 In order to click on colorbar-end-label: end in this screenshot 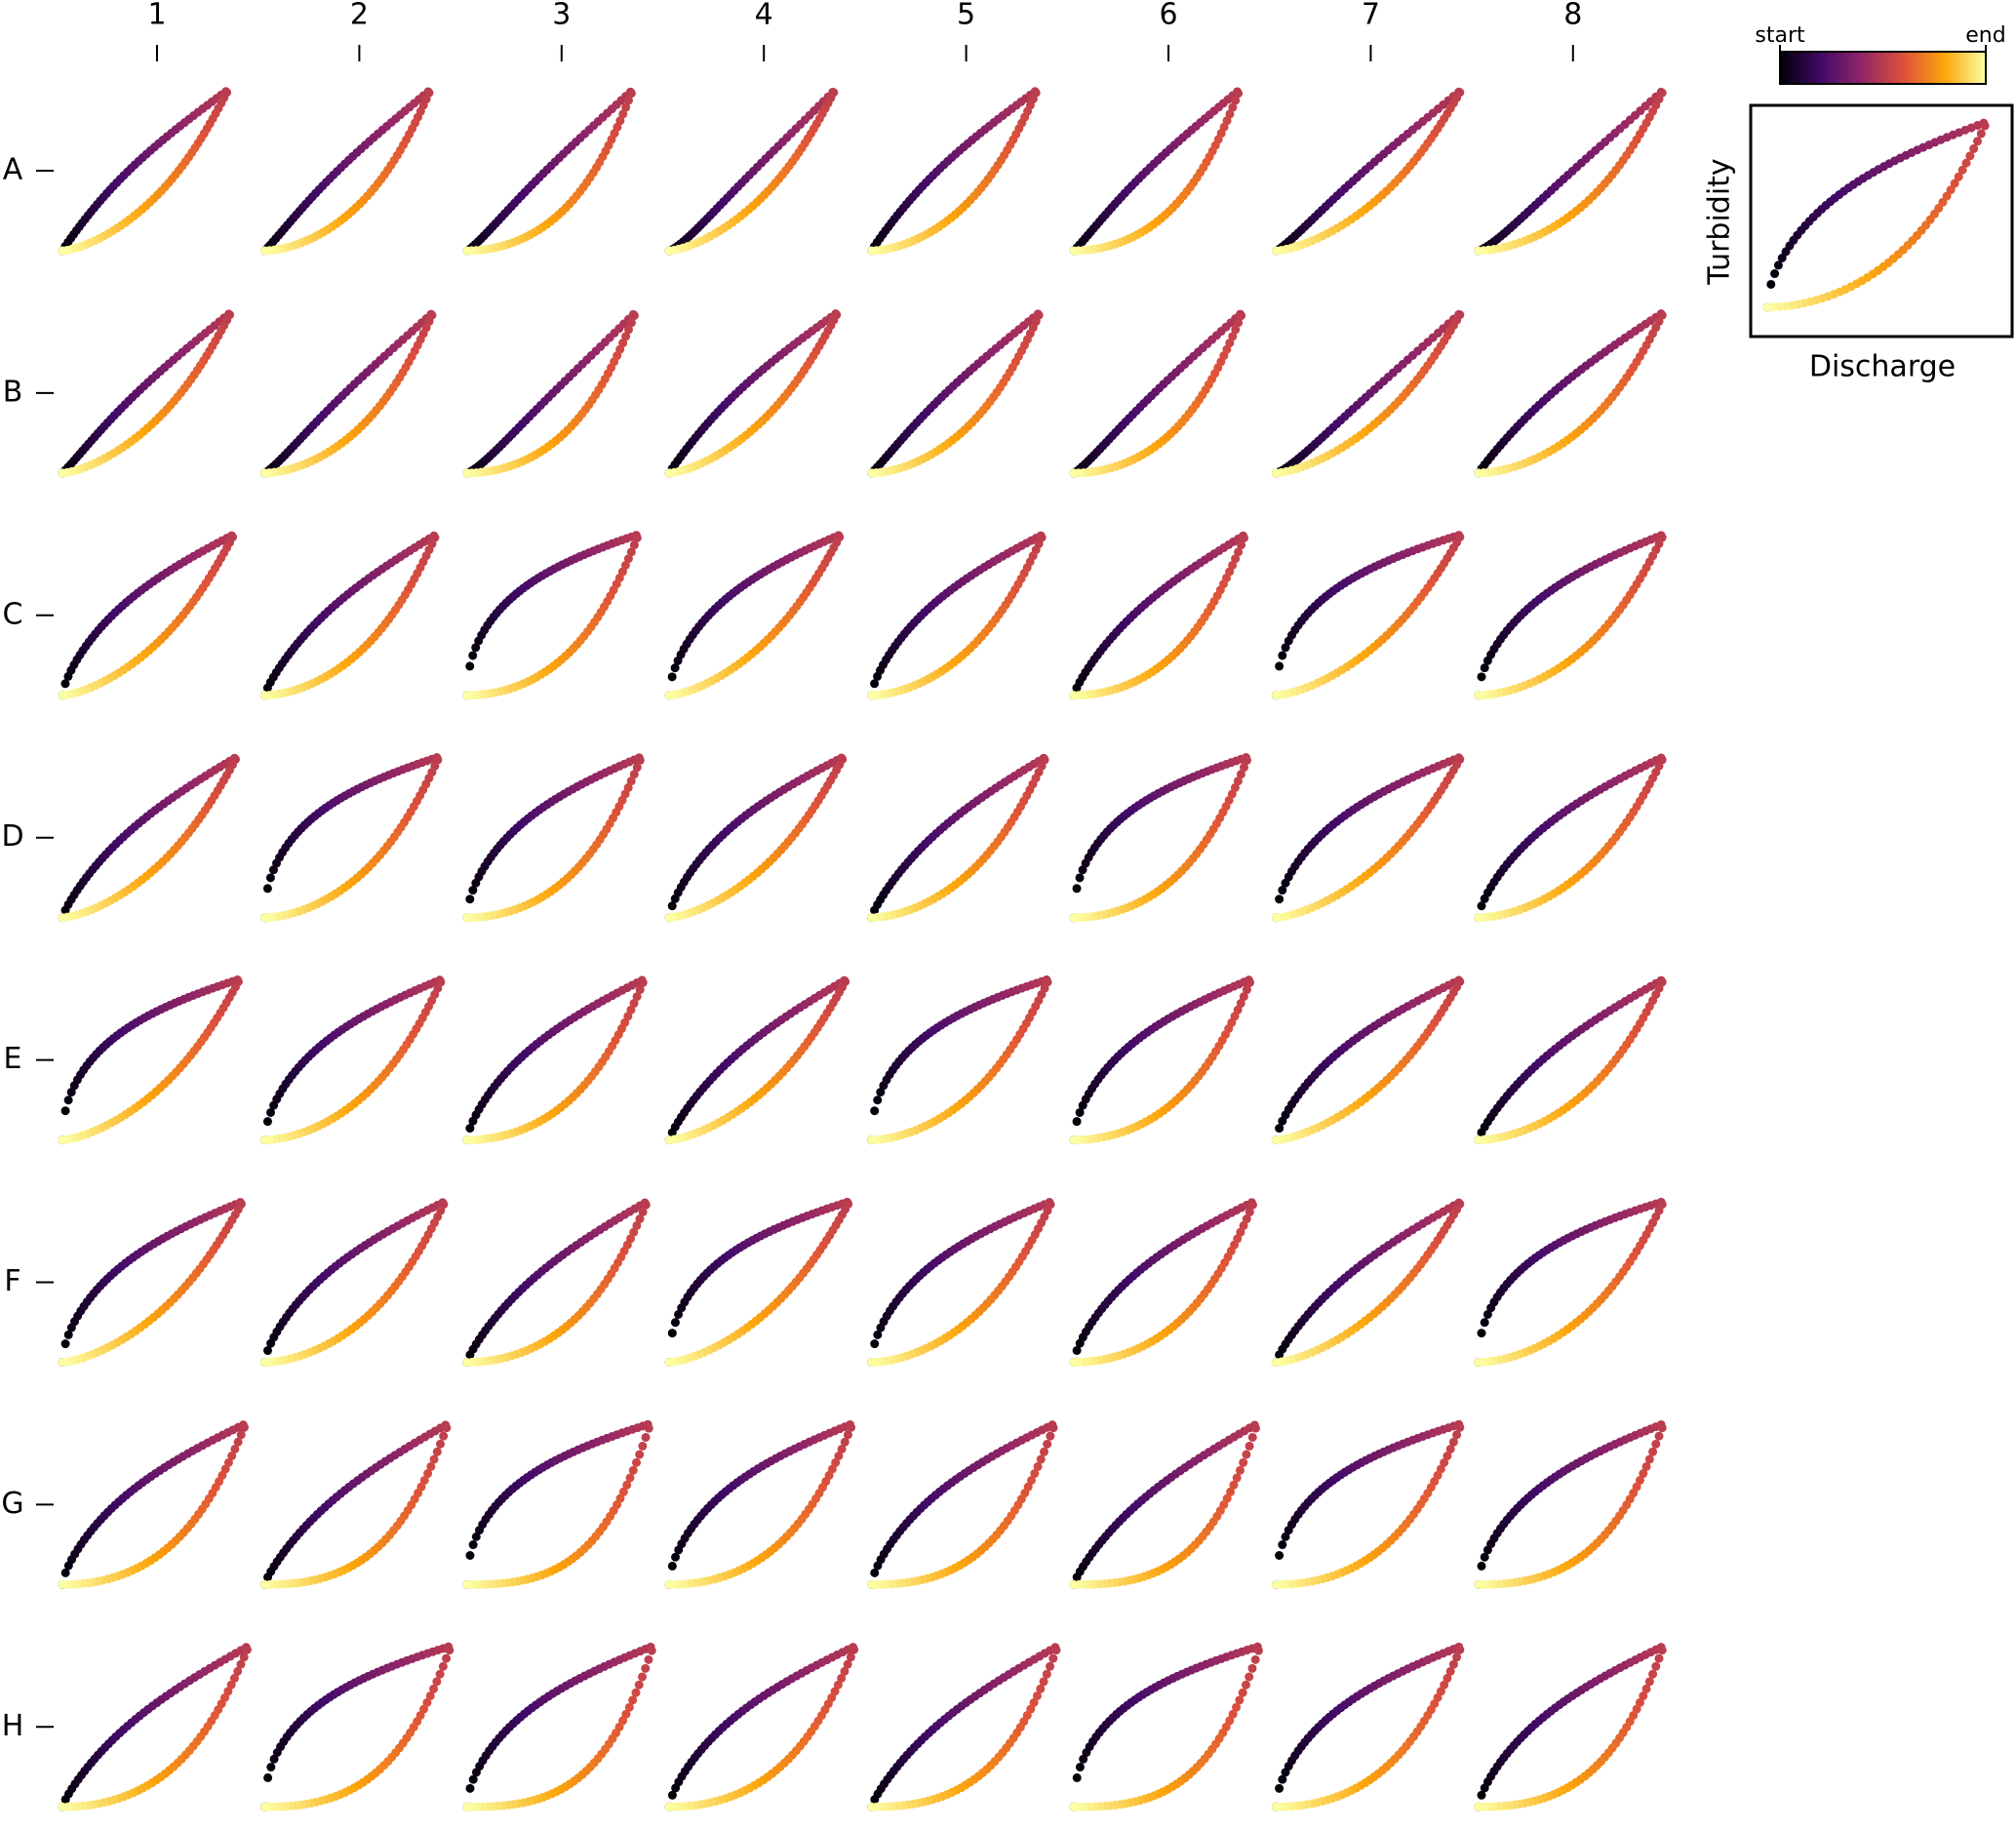, I will do `click(1985, 35)`.